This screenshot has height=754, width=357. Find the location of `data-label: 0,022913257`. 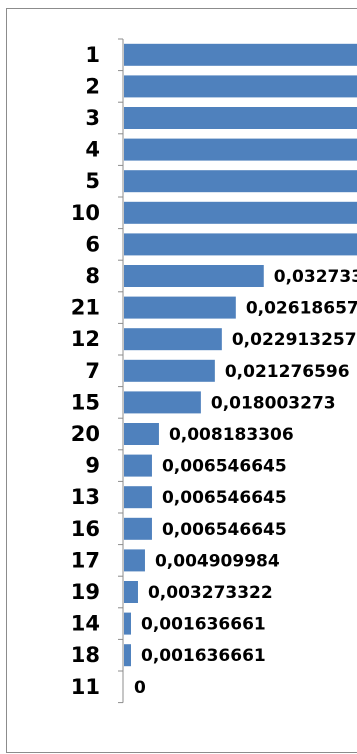

data-label: 0,022913257 is located at coordinates (294, 340).